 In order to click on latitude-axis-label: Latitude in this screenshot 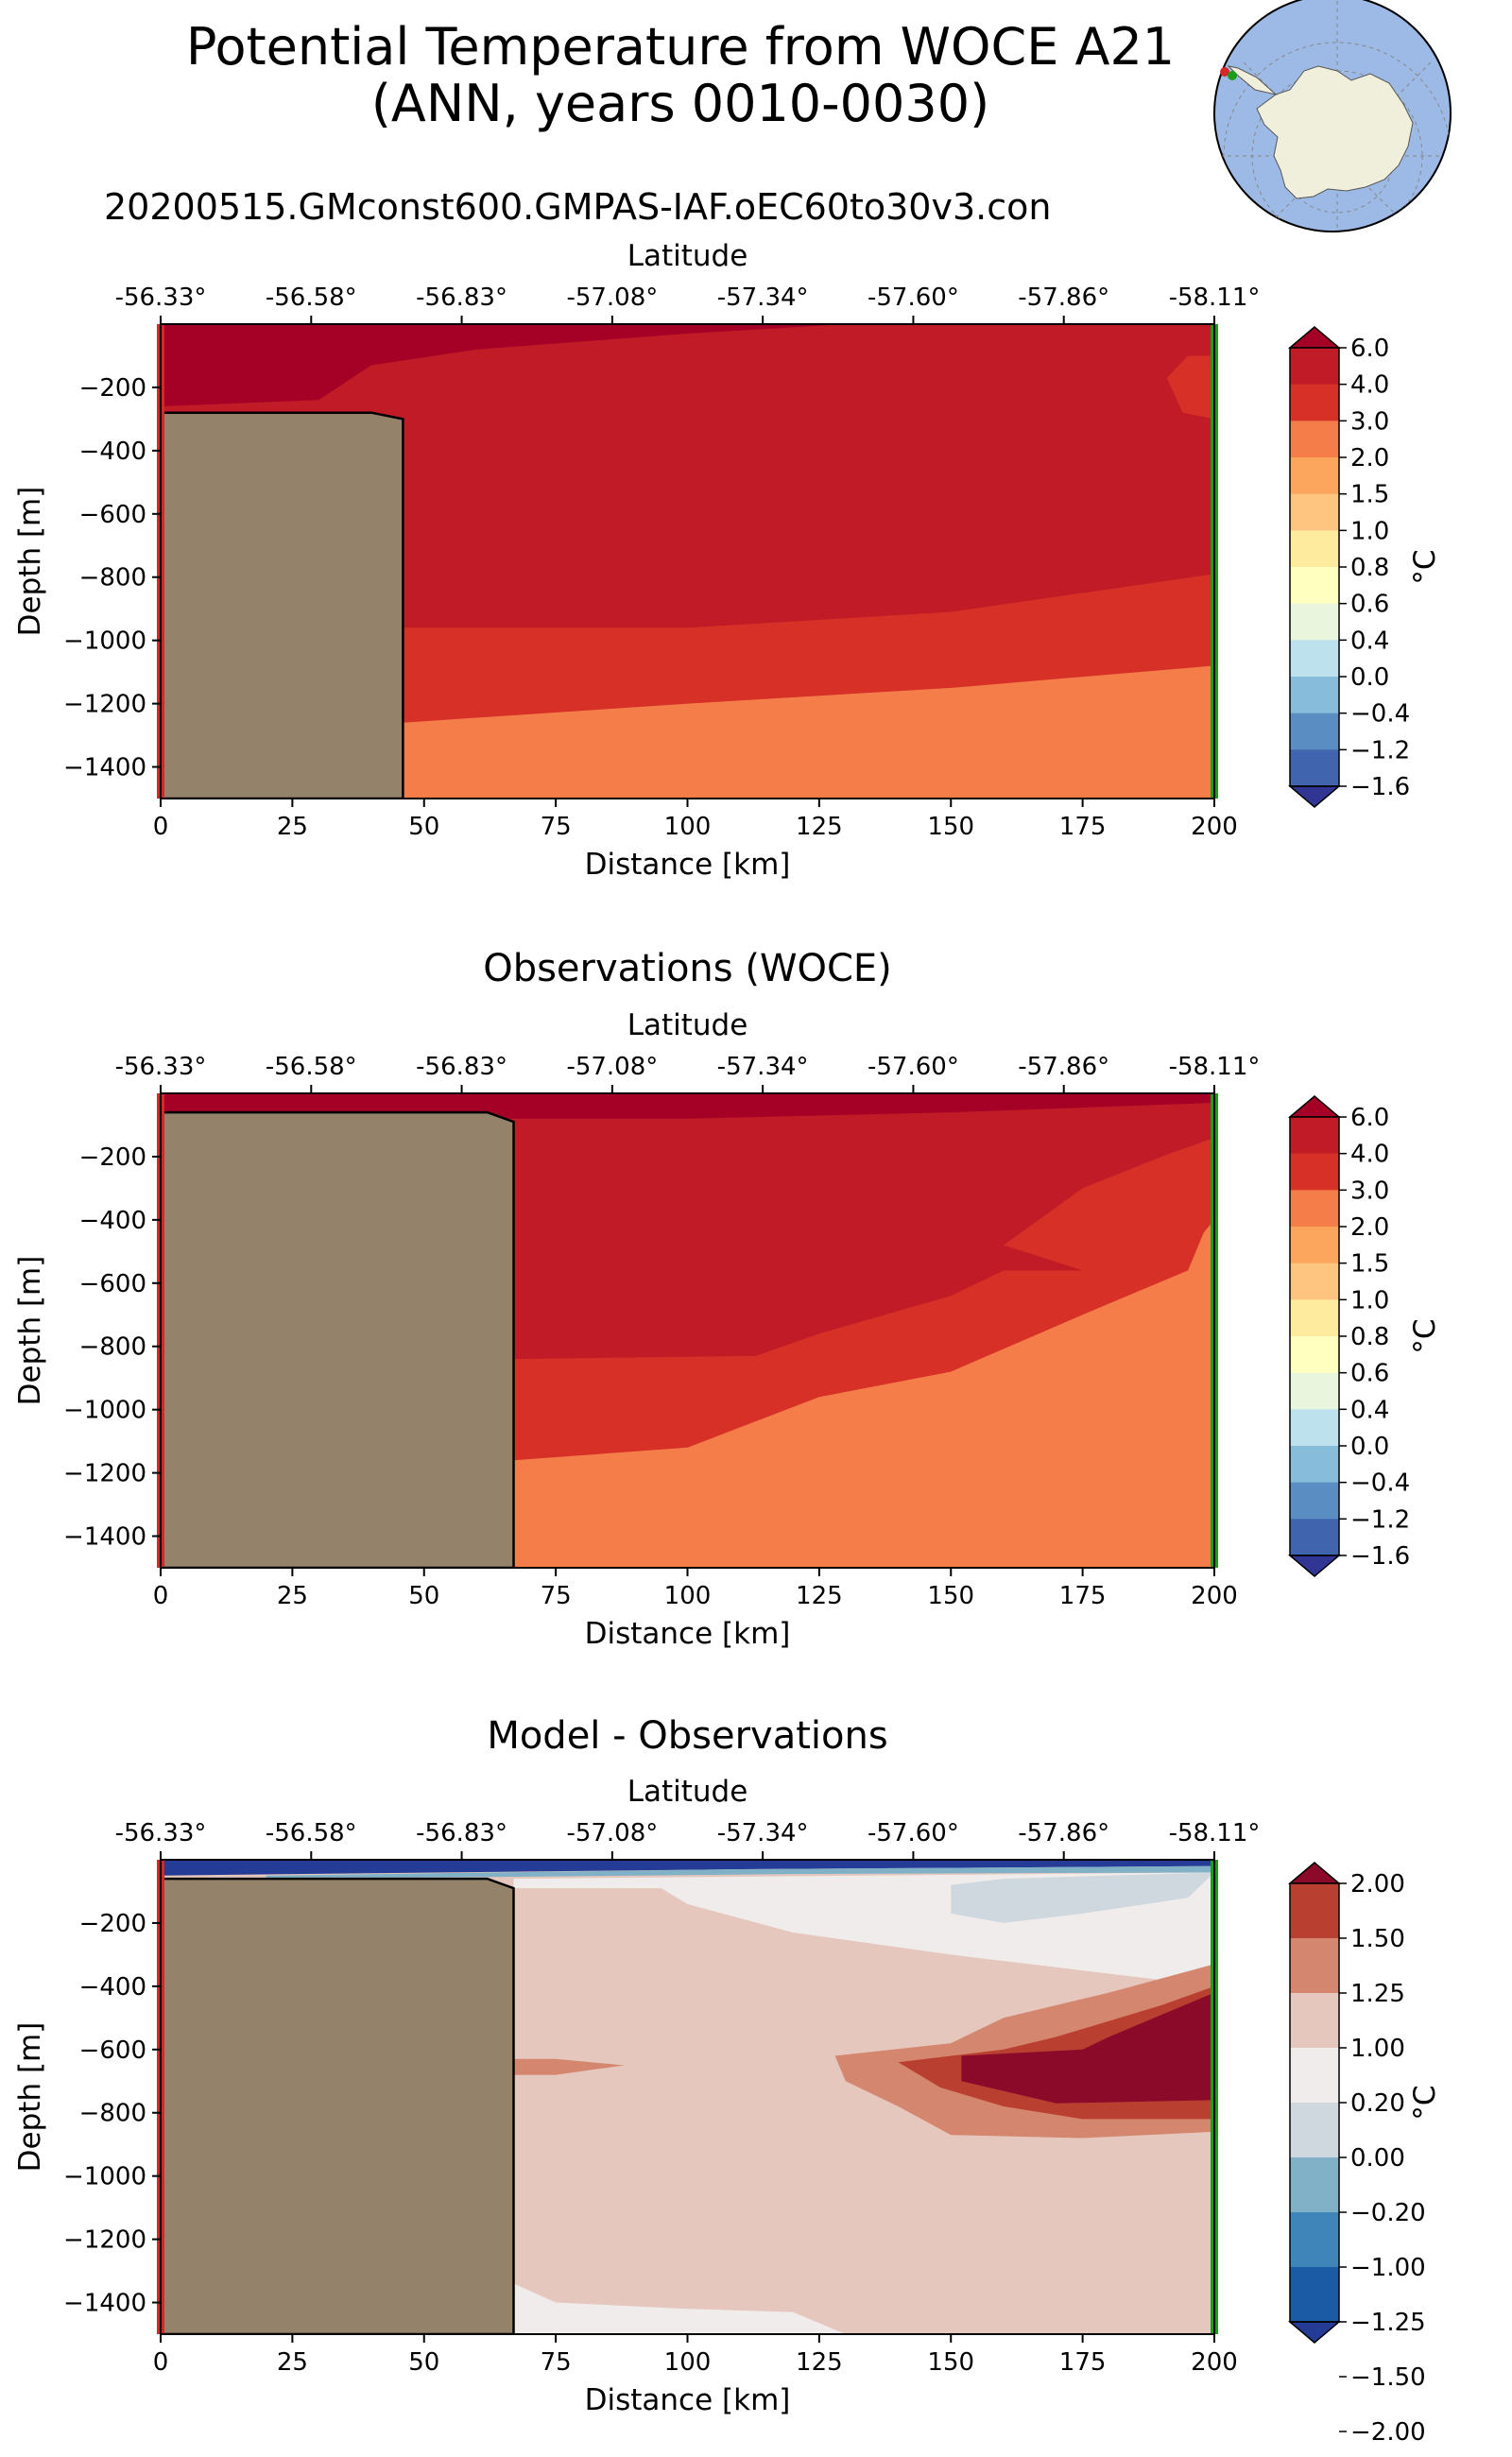, I will do `click(687, 256)`.